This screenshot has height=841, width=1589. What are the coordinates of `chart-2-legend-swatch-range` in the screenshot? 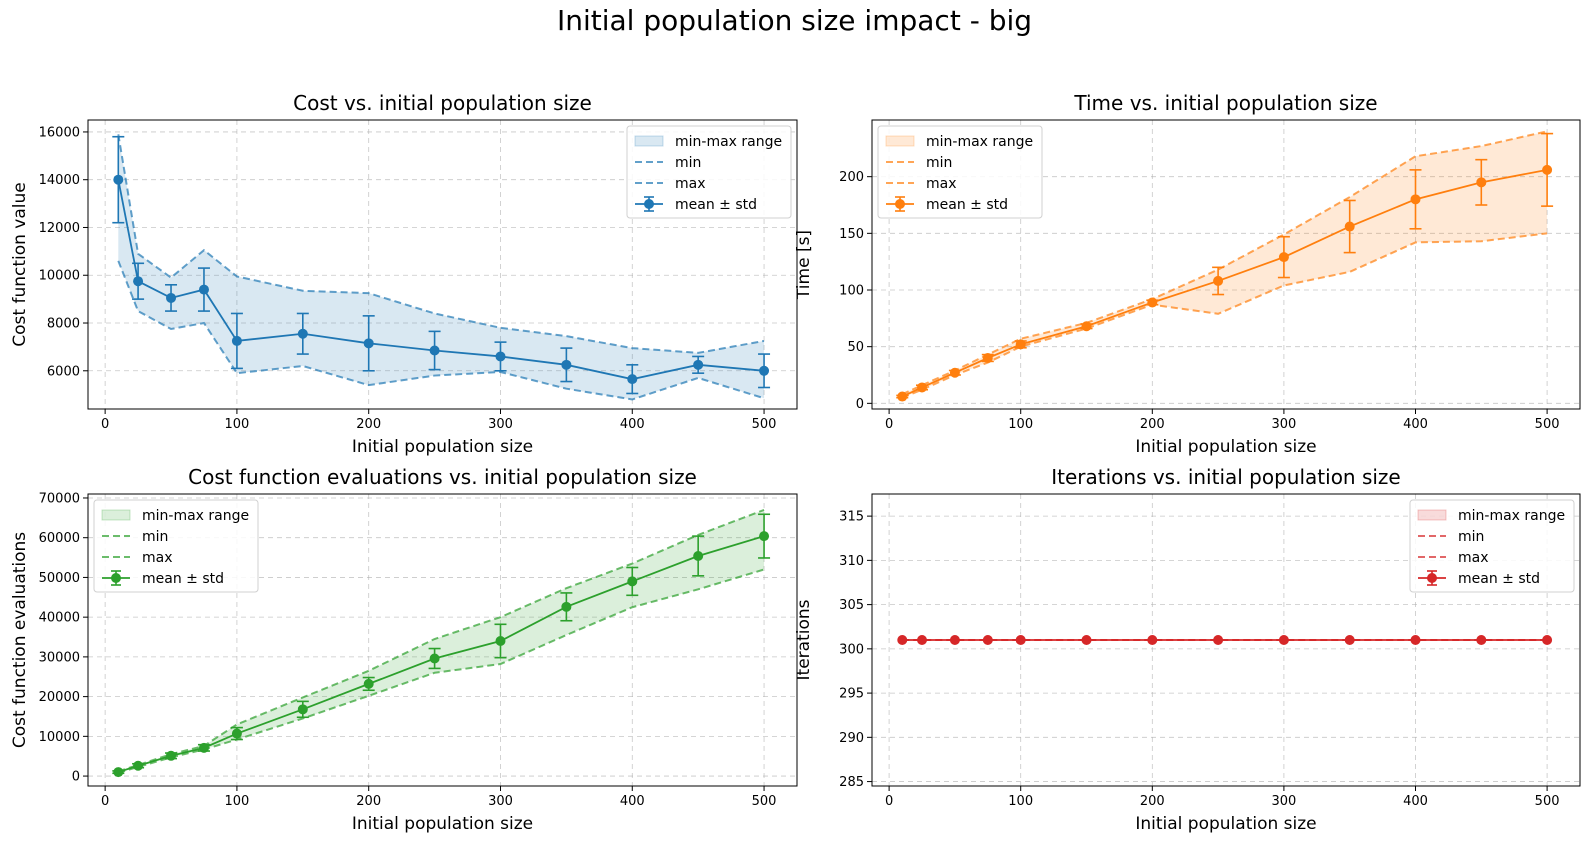 It's located at (900, 141).